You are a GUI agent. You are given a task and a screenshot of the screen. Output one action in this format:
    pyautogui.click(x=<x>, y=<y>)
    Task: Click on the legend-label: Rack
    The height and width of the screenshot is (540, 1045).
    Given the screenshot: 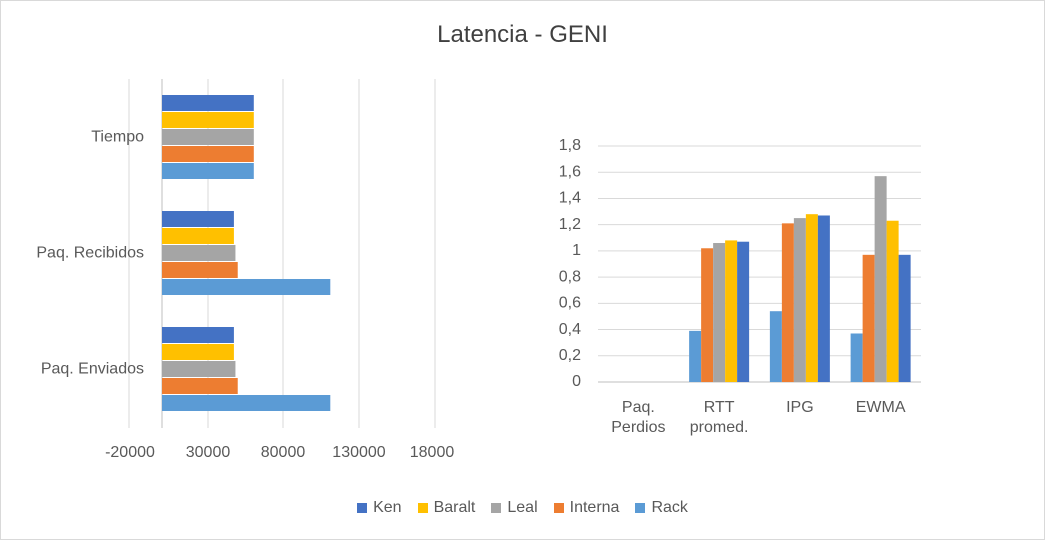 What is the action you would take?
    pyautogui.click(x=669, y=507)
    